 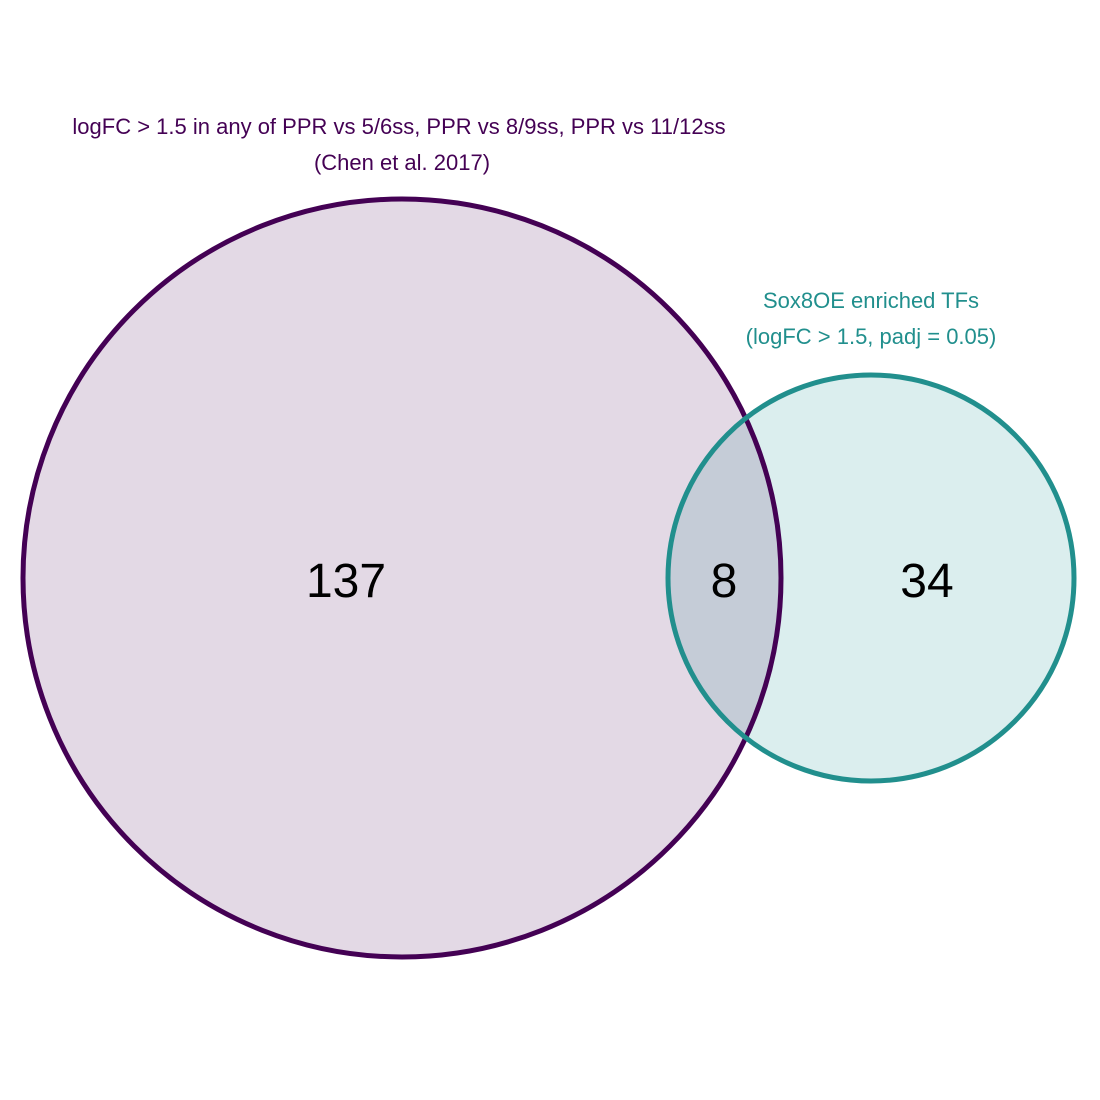 I want to click on set-b-label-line-2: (logFC > 1.5, padj = 0.05), so click(x=871, y=336).